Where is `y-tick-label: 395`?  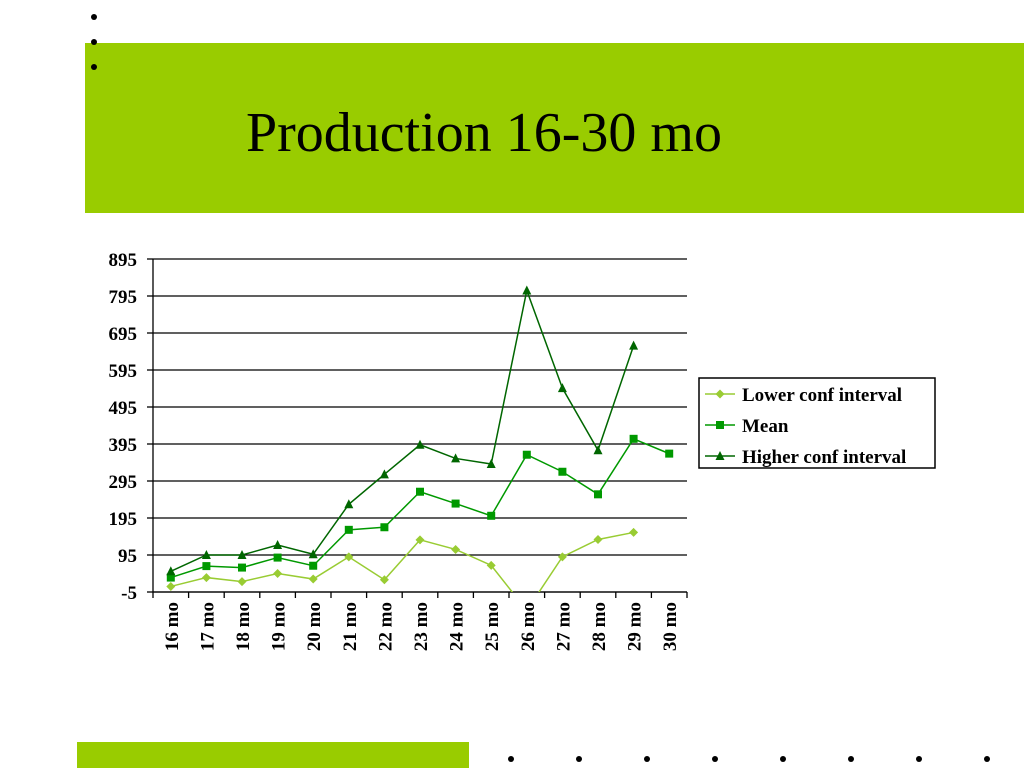
y-tick-label: 395 is located at coordinates (123, 445).